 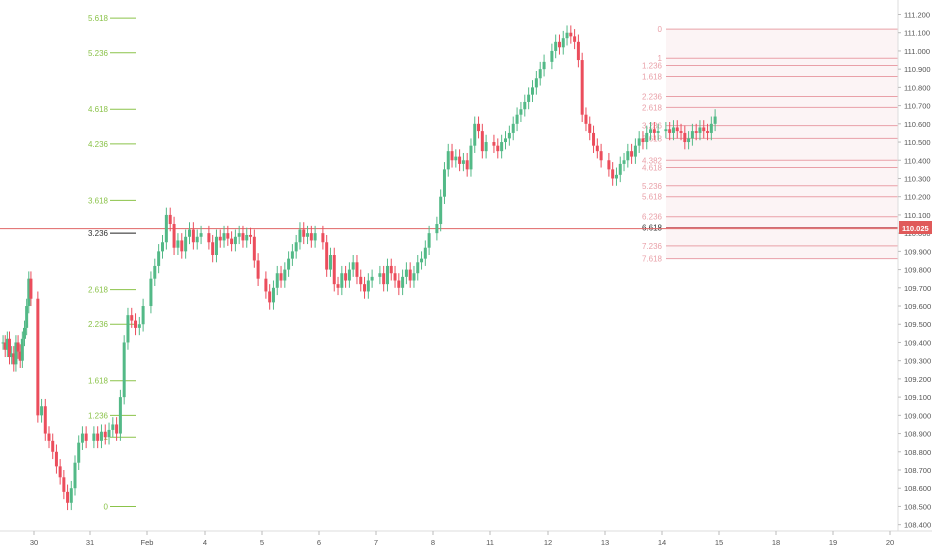 I want to click on y-tick-label: 110.300, so click(x=917, y=178).